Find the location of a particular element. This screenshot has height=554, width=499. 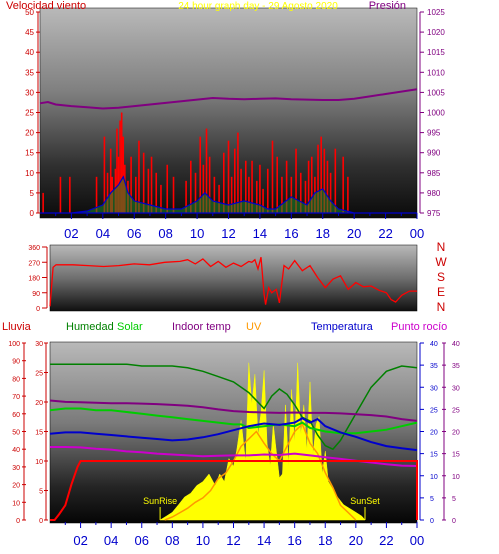

indoor-y-tick-label: 15 is located at coordinates (456, 455).